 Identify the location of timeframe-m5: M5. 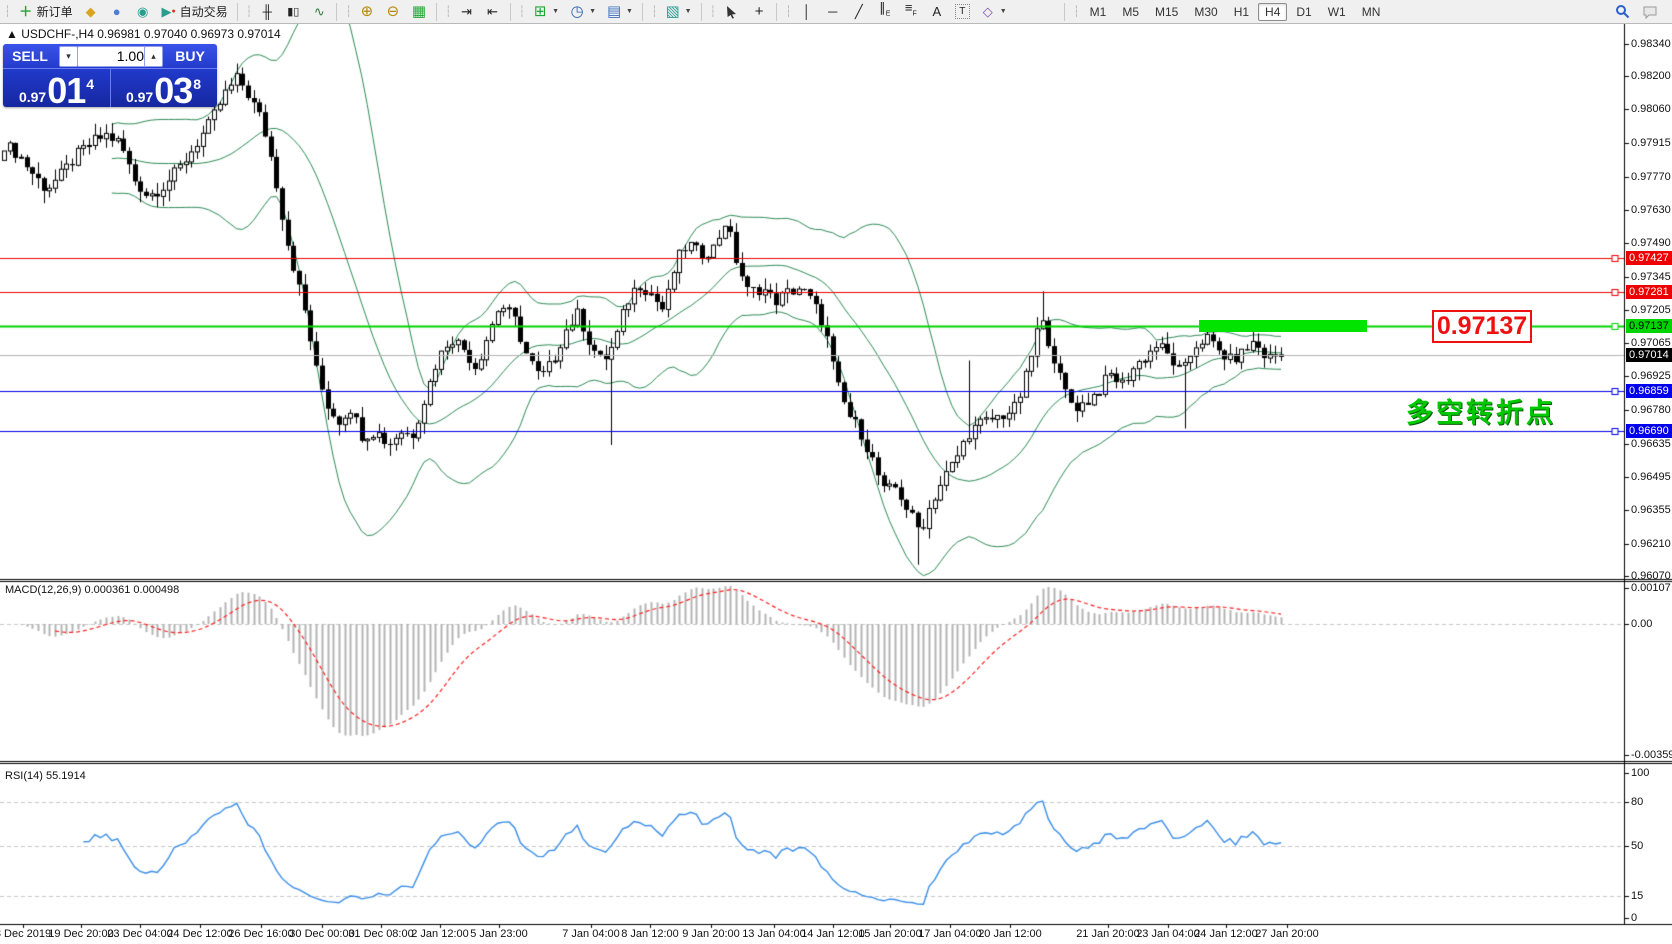
(1130, 11).